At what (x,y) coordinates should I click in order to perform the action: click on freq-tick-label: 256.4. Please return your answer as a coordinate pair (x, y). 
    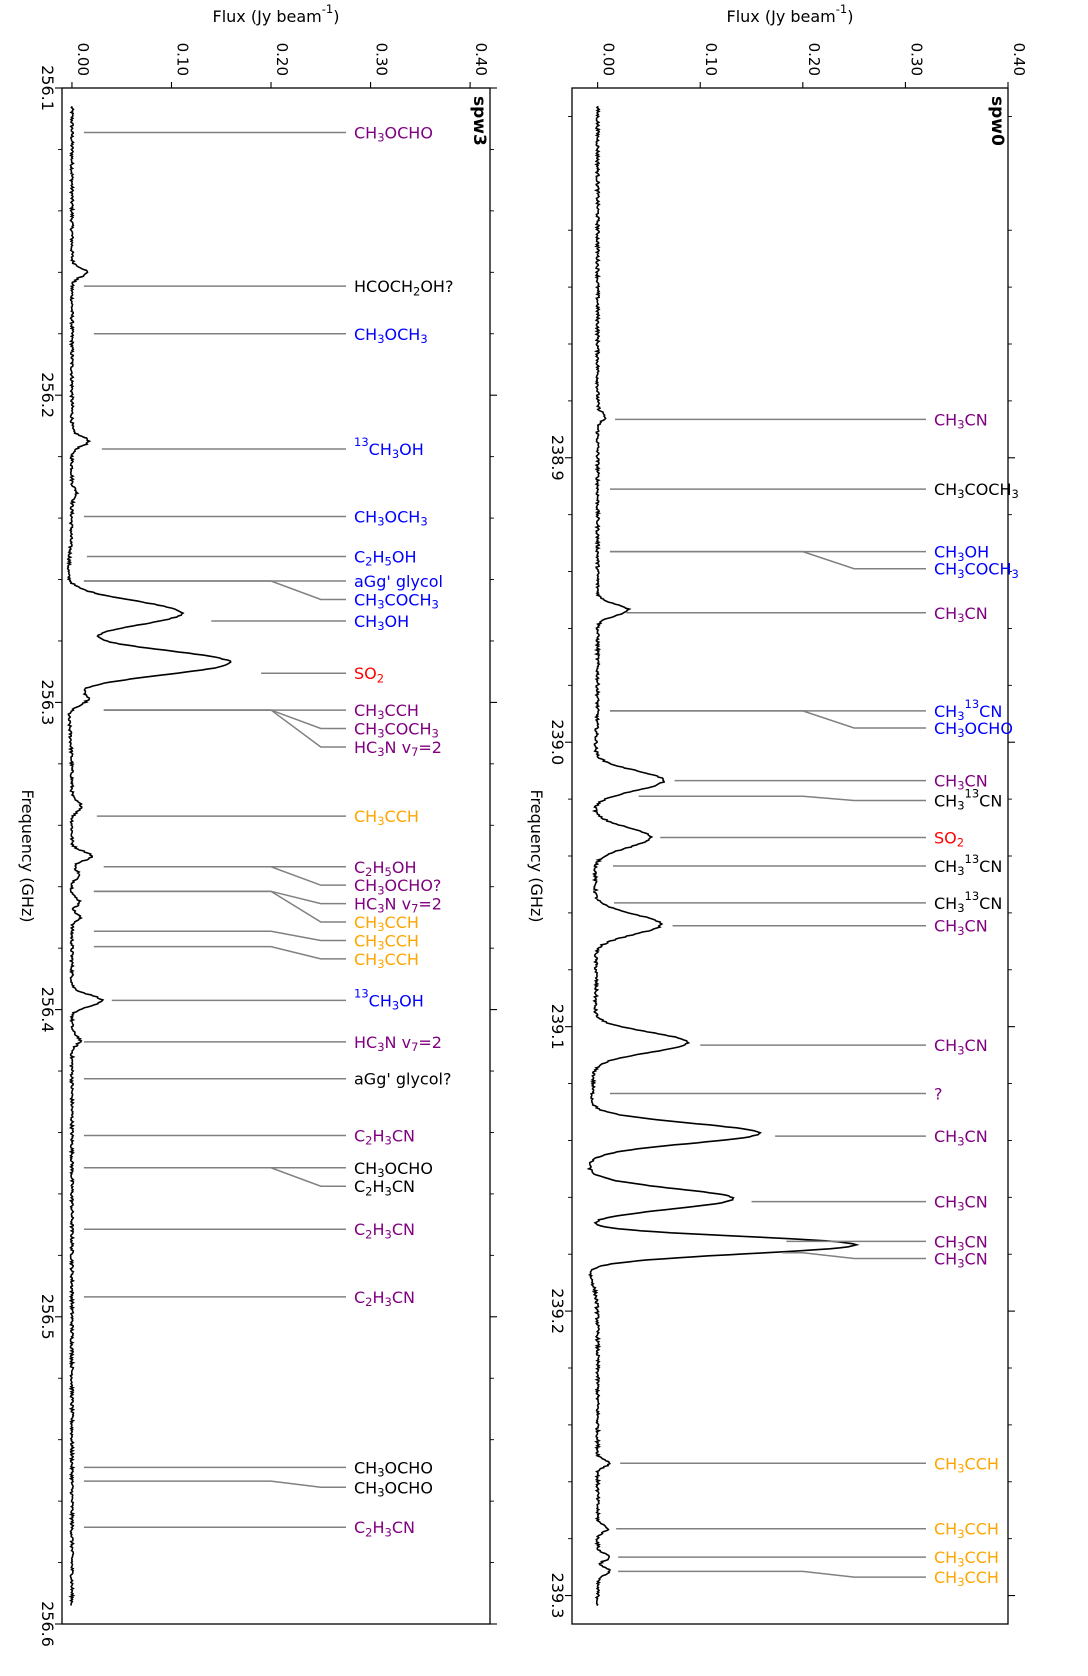
    Looking at the image, I should click on (47, 1010).